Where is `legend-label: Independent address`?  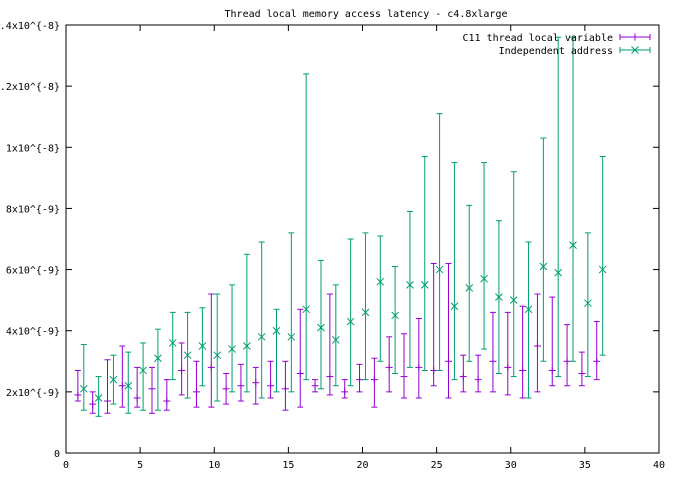
legend-label: Independent address is located at coordinates (556, 51).